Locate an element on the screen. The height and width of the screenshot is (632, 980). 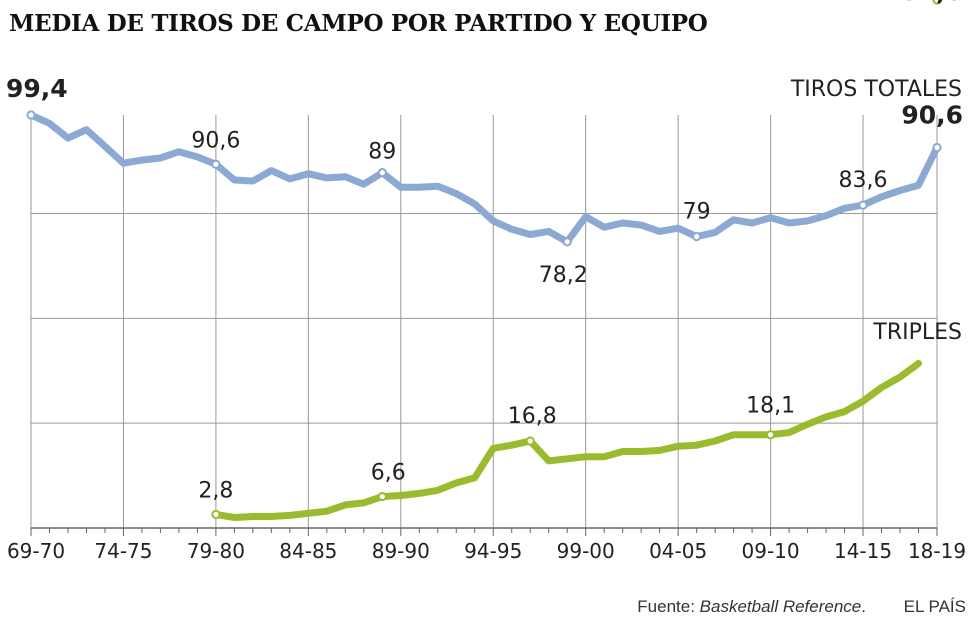
data-label: 83,6 is located at coordinates (863, 180).